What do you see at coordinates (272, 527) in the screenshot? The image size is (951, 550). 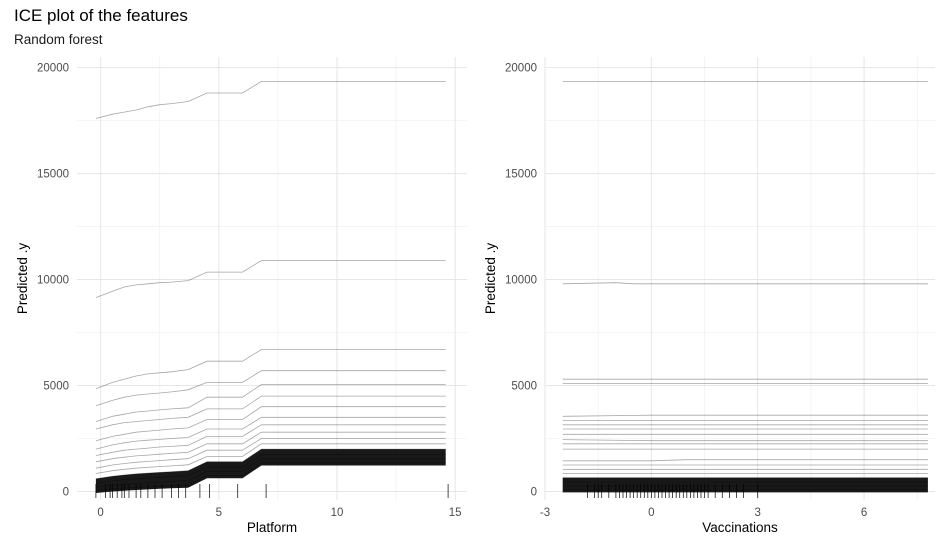 I see `x-axis-label: Platform` at bounding box center [272, 527].